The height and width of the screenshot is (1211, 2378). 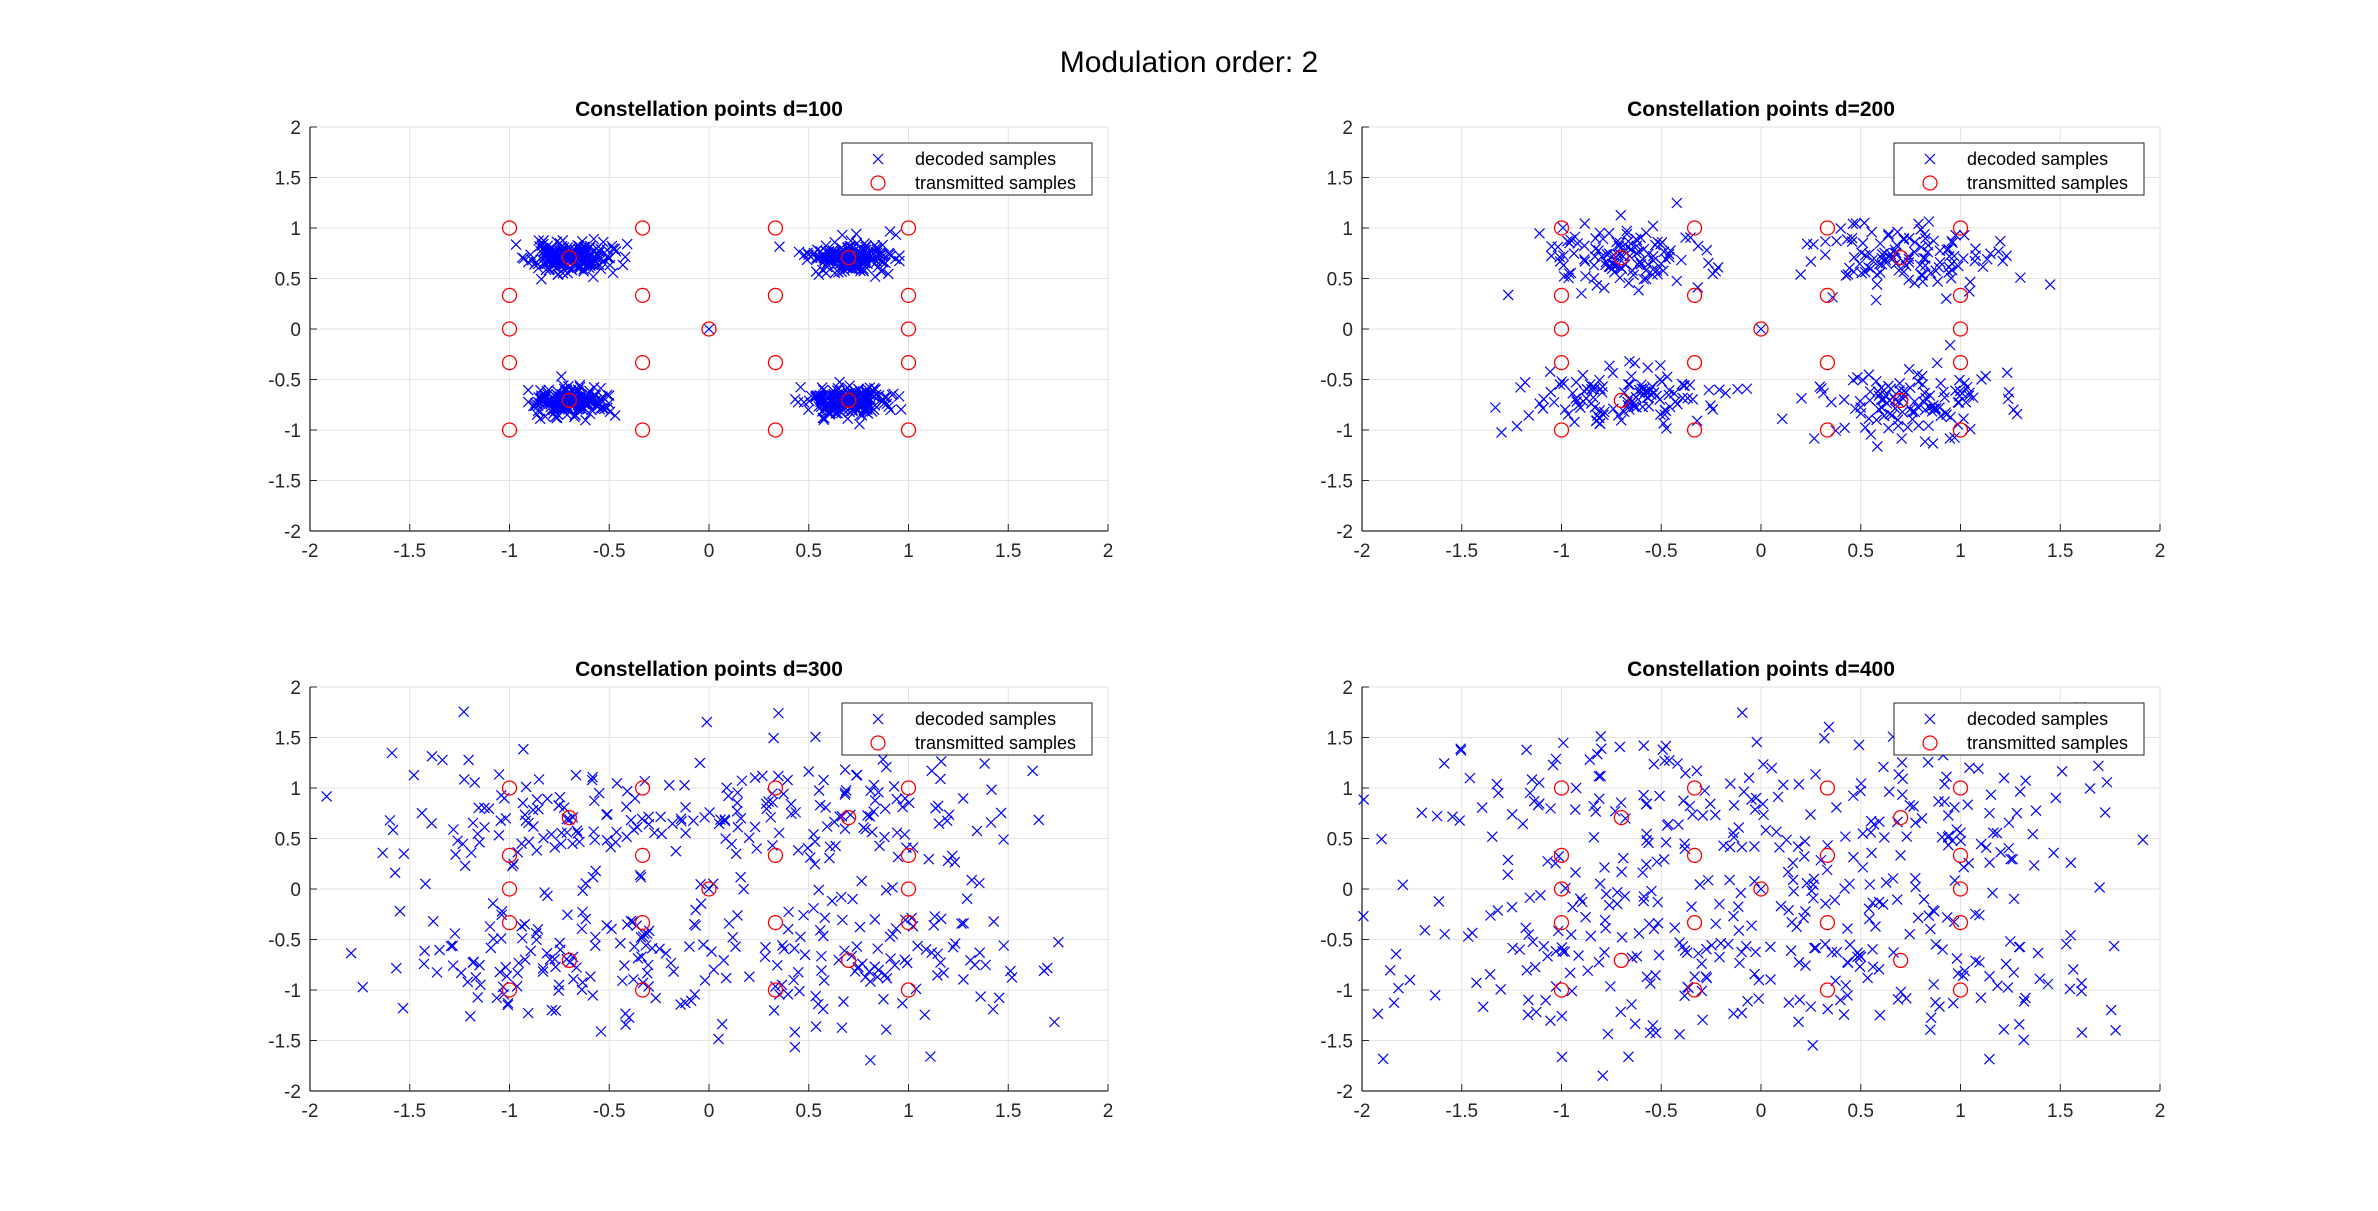 What do you see at coordinates (1930, 183) in the screenshot?
I see `legend-transmitted-marker` at bounding box center [1930, 183].